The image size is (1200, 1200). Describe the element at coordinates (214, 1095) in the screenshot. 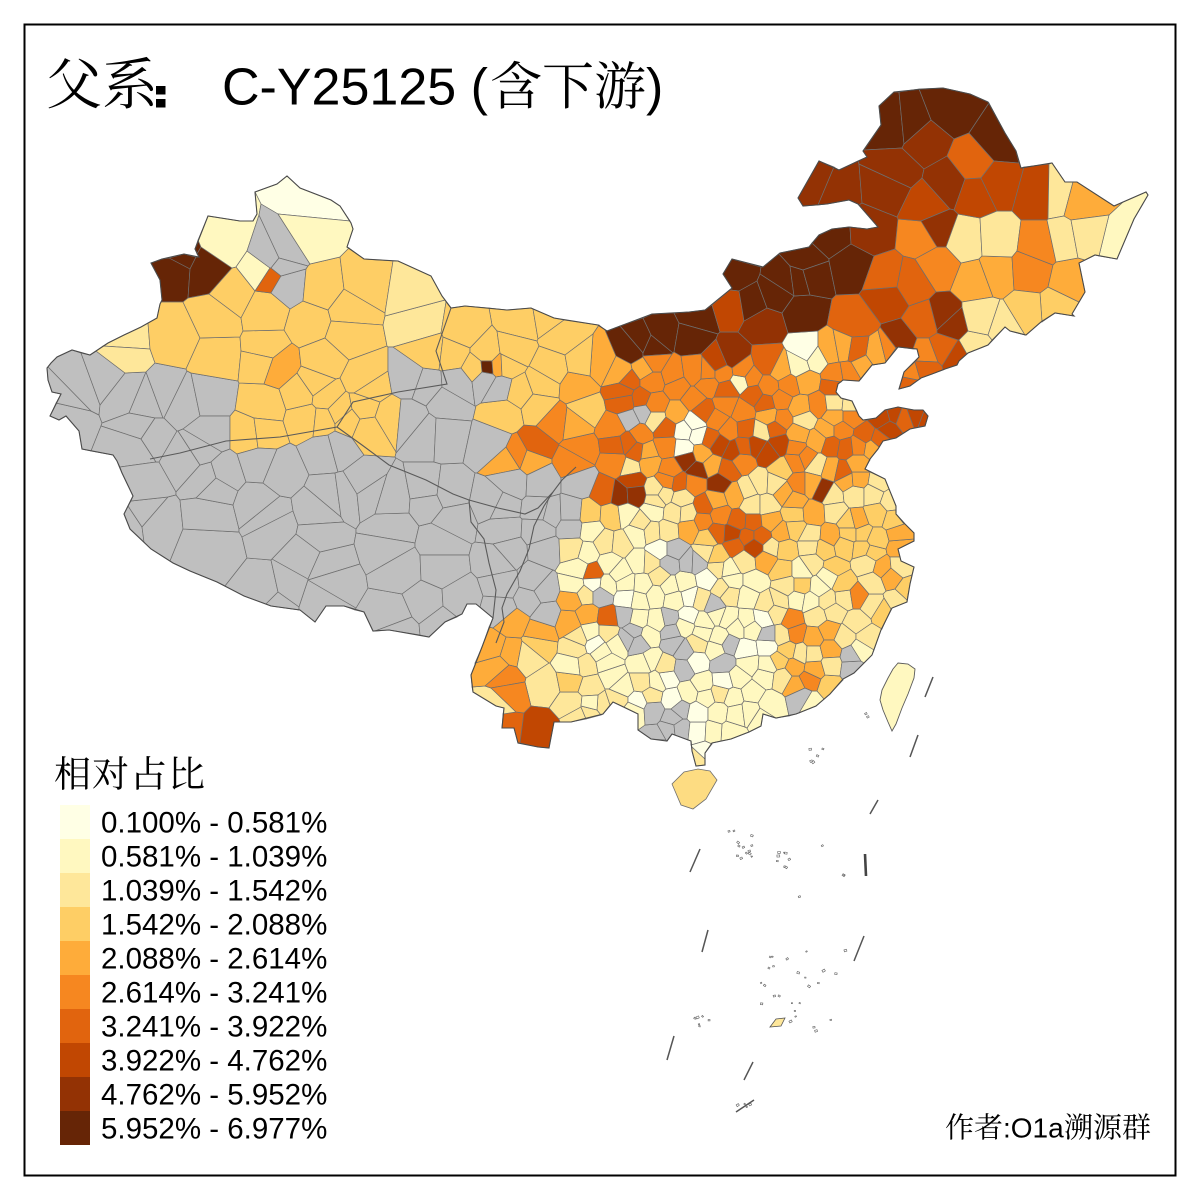

I see `svg-text: 4.762% - 5.952%` at that location.